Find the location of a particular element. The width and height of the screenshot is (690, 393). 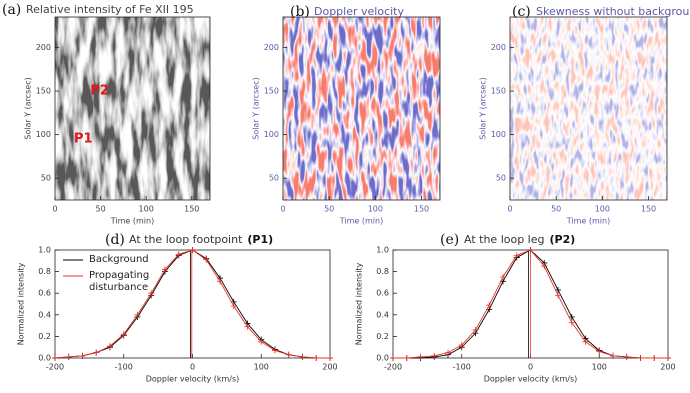

x-tick-label: -100 is located at coordinates (462, 367).